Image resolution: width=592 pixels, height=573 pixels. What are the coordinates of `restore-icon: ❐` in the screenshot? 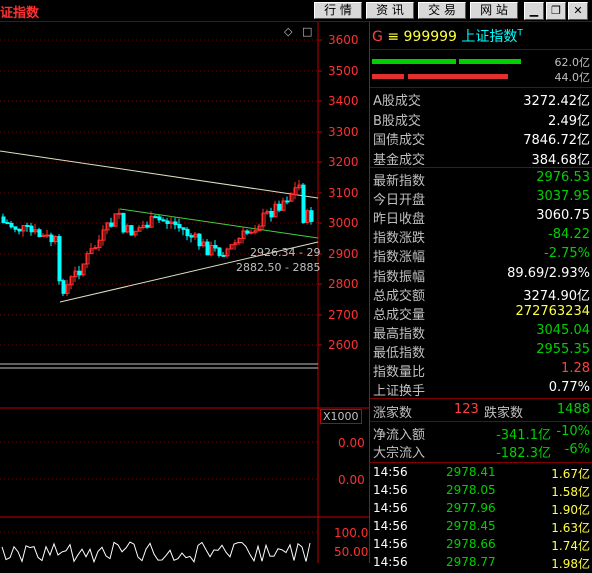 It's located at (556, 11).